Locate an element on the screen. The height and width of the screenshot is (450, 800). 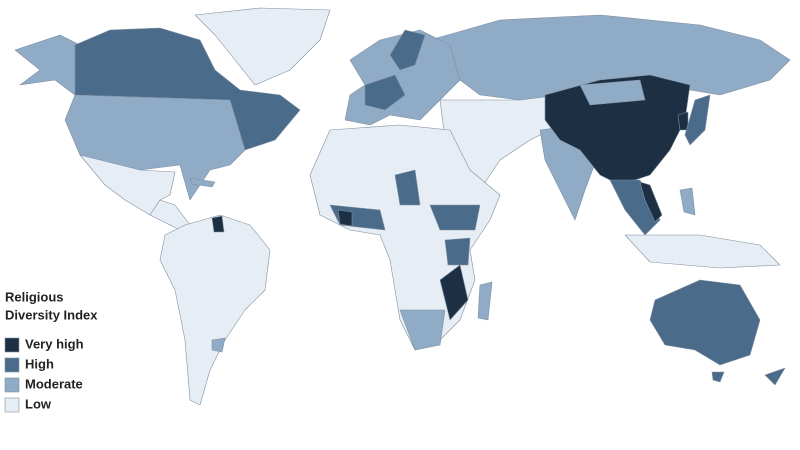
legend-title: Diversity Index is located at coordinates (51, 314).